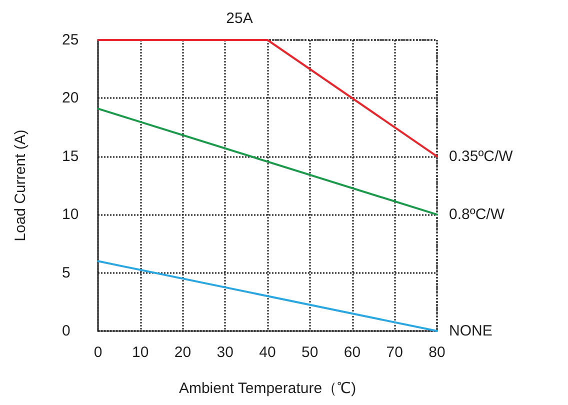  I want to click on y-axis-title: Load Current (A), so click(20, 186).